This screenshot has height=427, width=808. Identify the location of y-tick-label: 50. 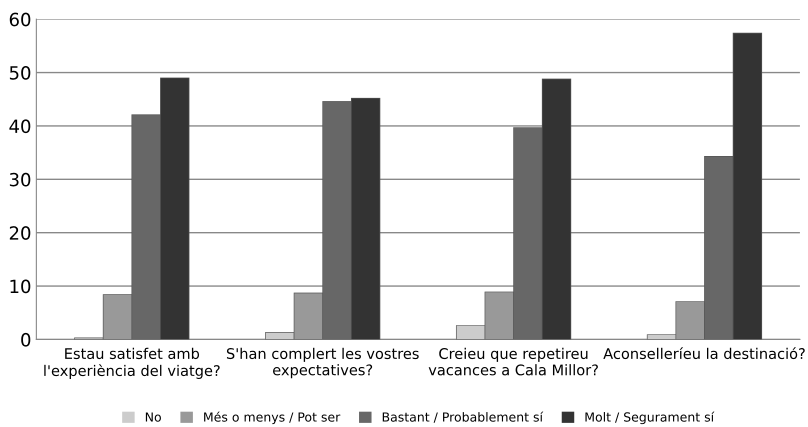
(20, 73).